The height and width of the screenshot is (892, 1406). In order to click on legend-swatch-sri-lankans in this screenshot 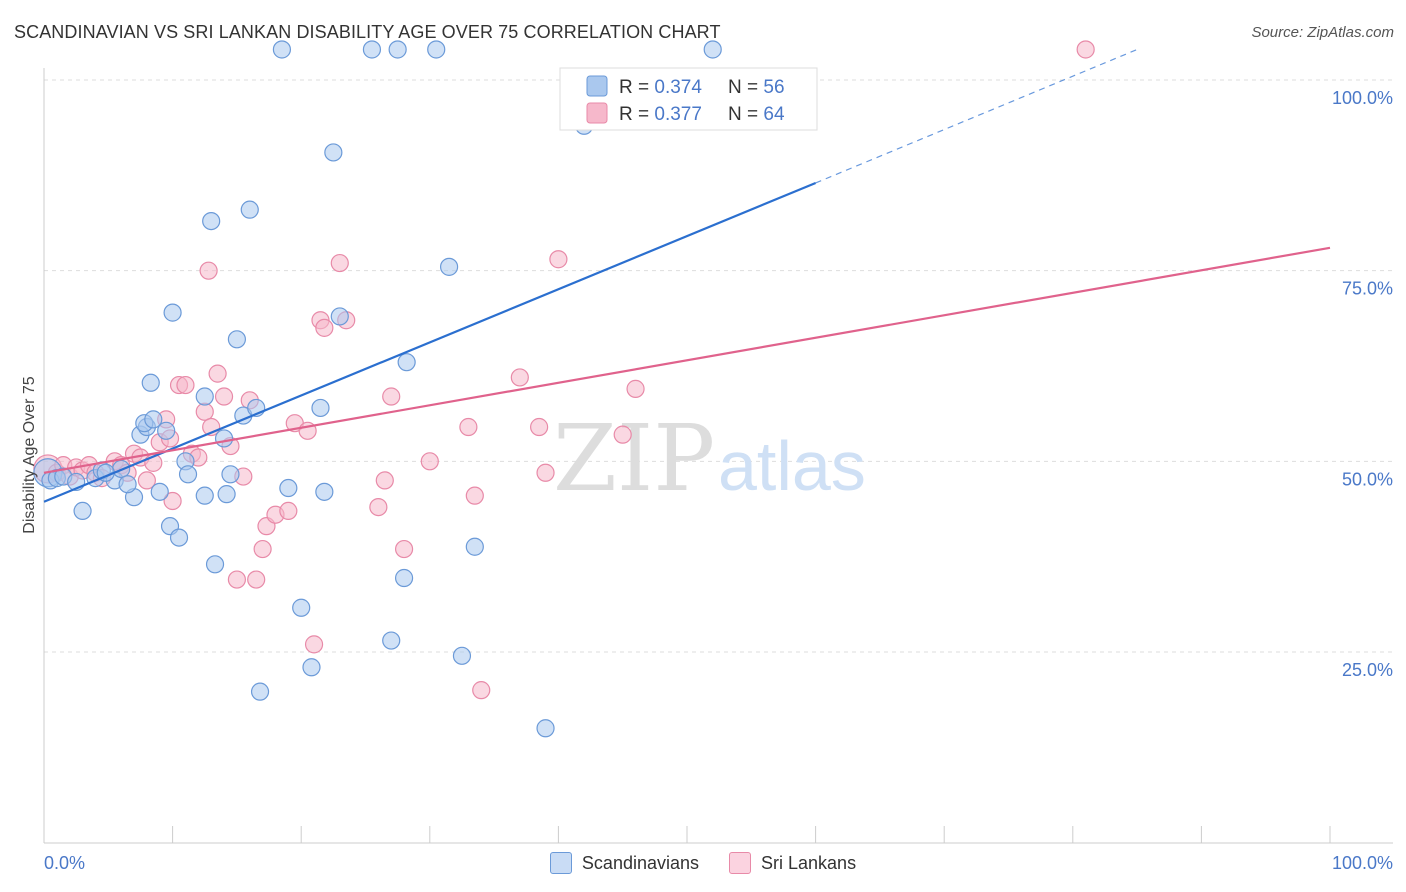, I will do `click(597, 113)`.